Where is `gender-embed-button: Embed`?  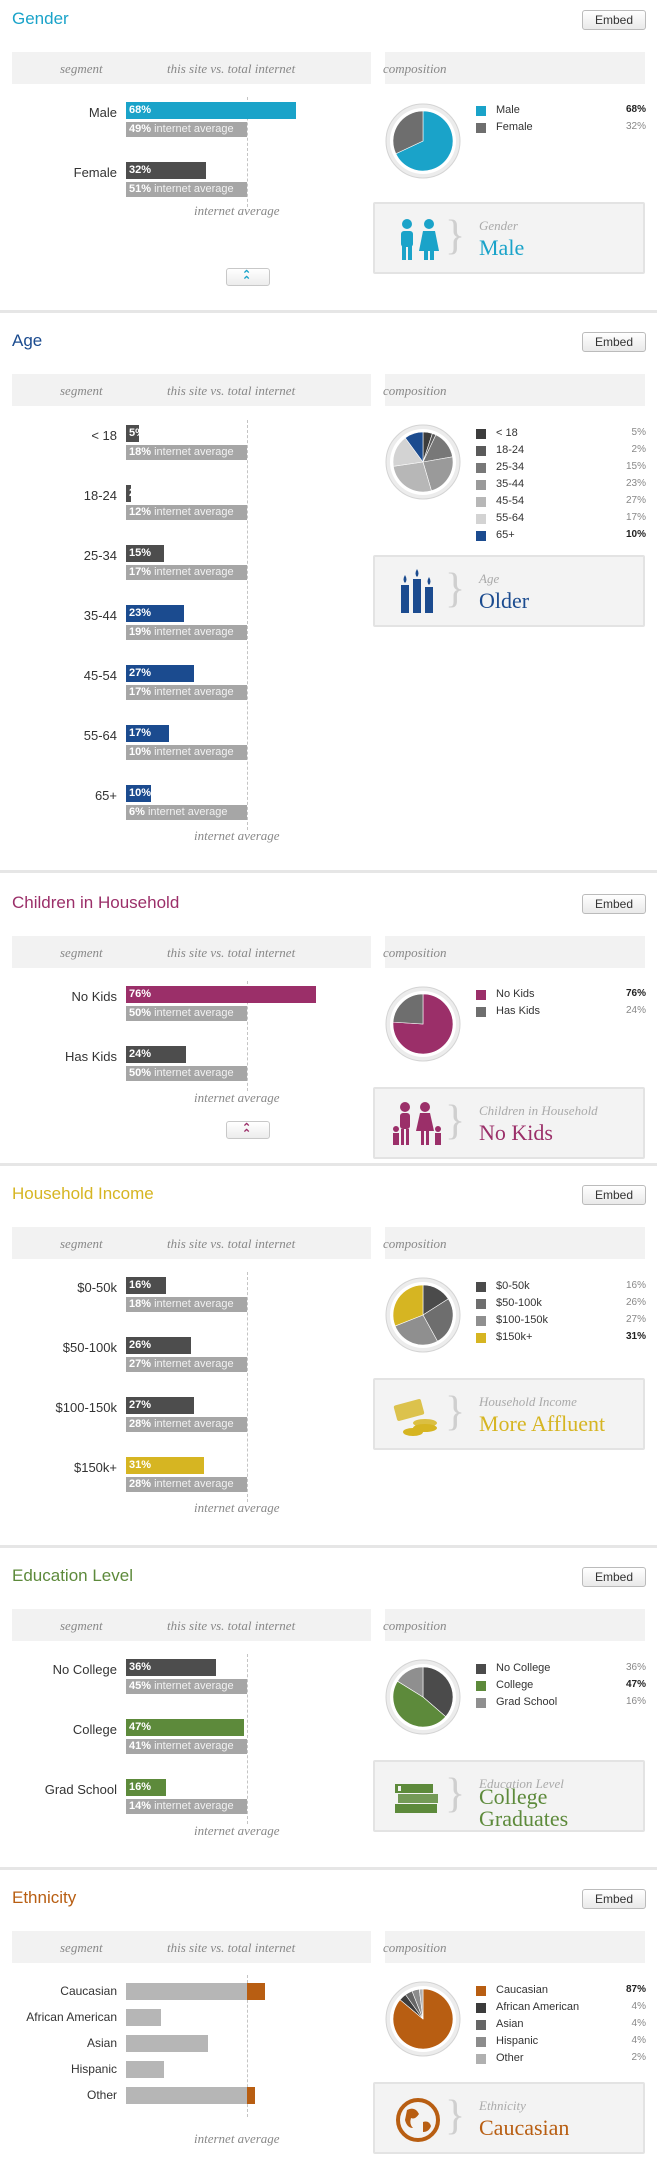 gender-embed-button: Embed is located at coordinates (614, 20).